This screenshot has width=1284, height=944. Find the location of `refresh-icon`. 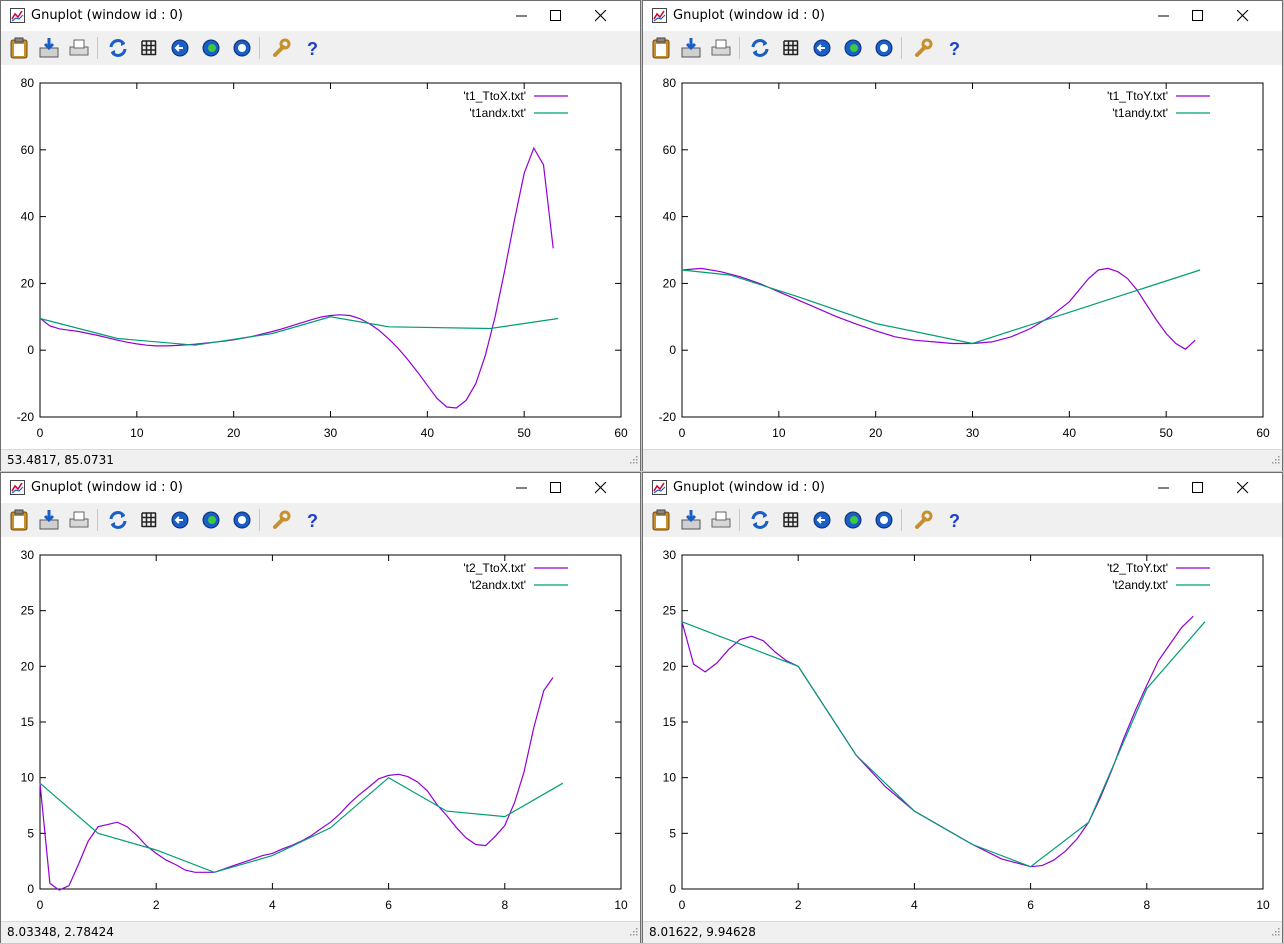

refresh-icon is located at coordinates (118, 48).